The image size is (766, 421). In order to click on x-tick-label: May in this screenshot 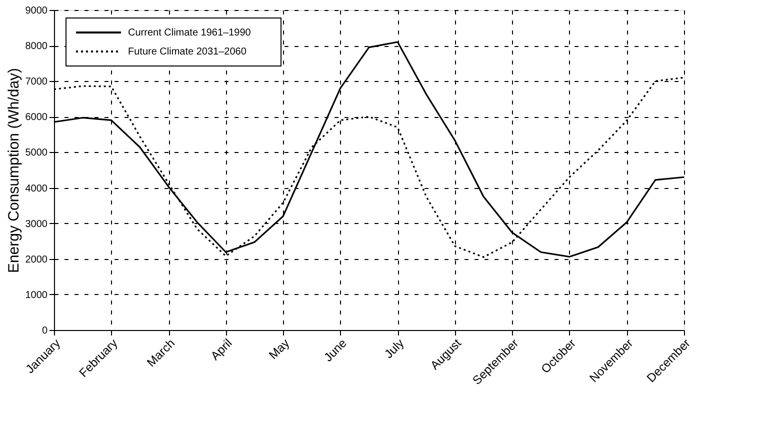, I will do `click(279, 349)`.